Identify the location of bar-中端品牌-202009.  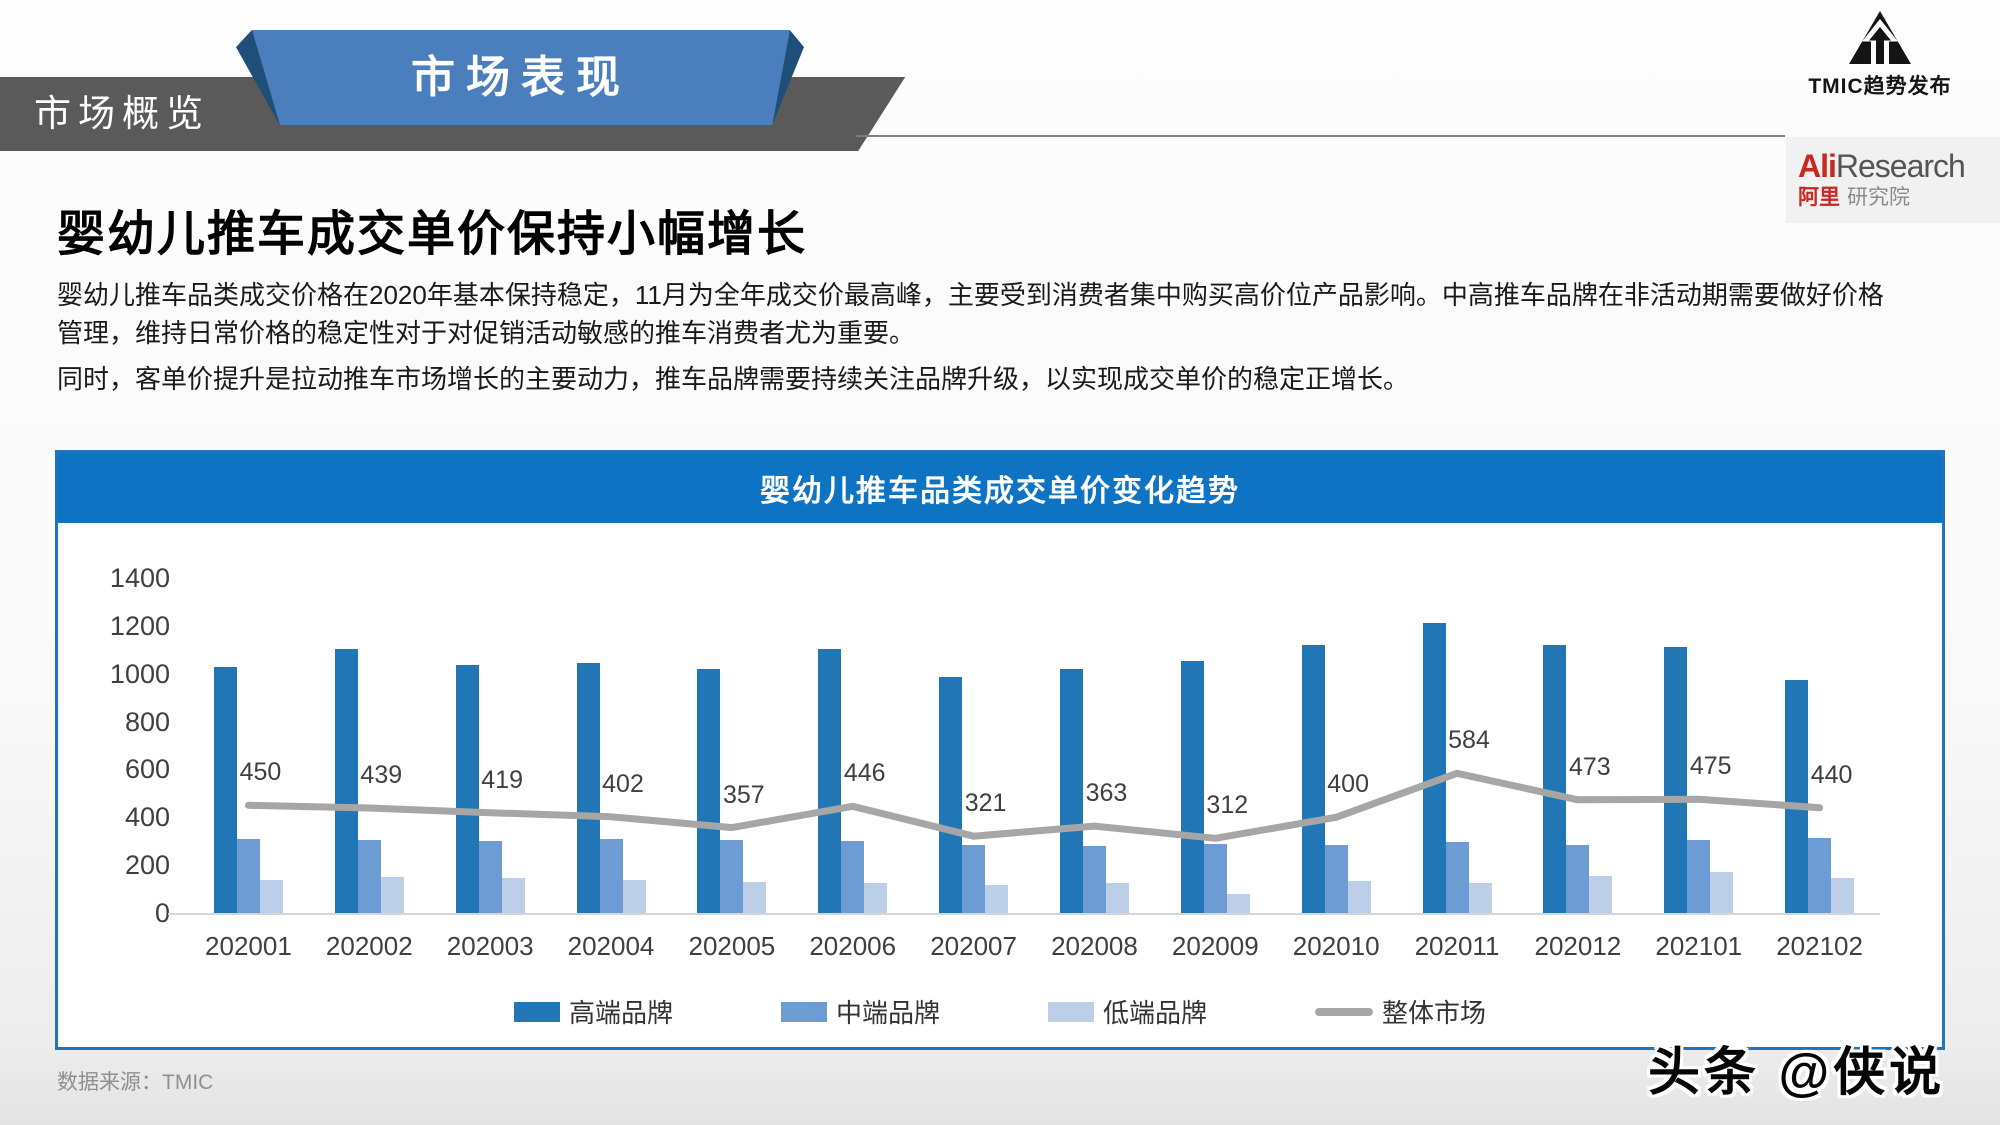
(1215, 878).